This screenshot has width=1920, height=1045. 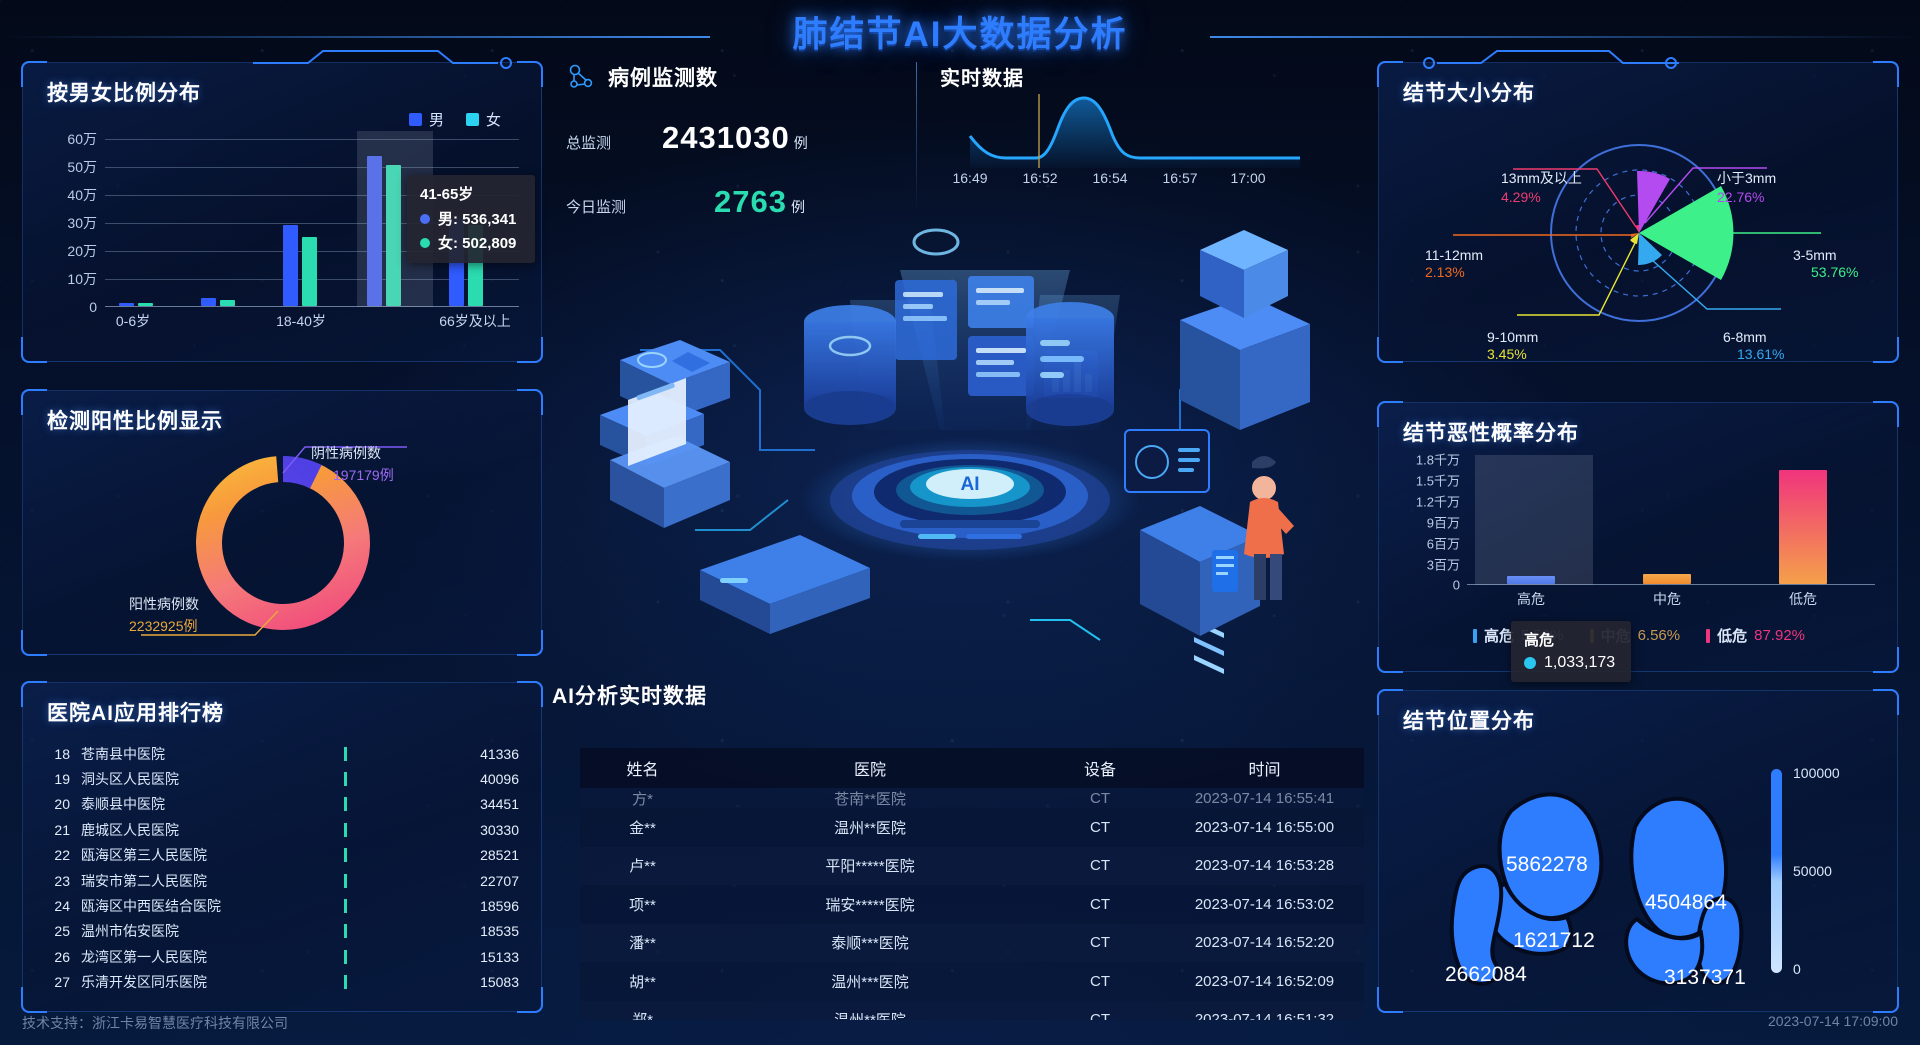 What do you see at coordinates (454, 119) in the screenshot?
I see `gender-legend: 男 女` at bounding box center [454, 119].